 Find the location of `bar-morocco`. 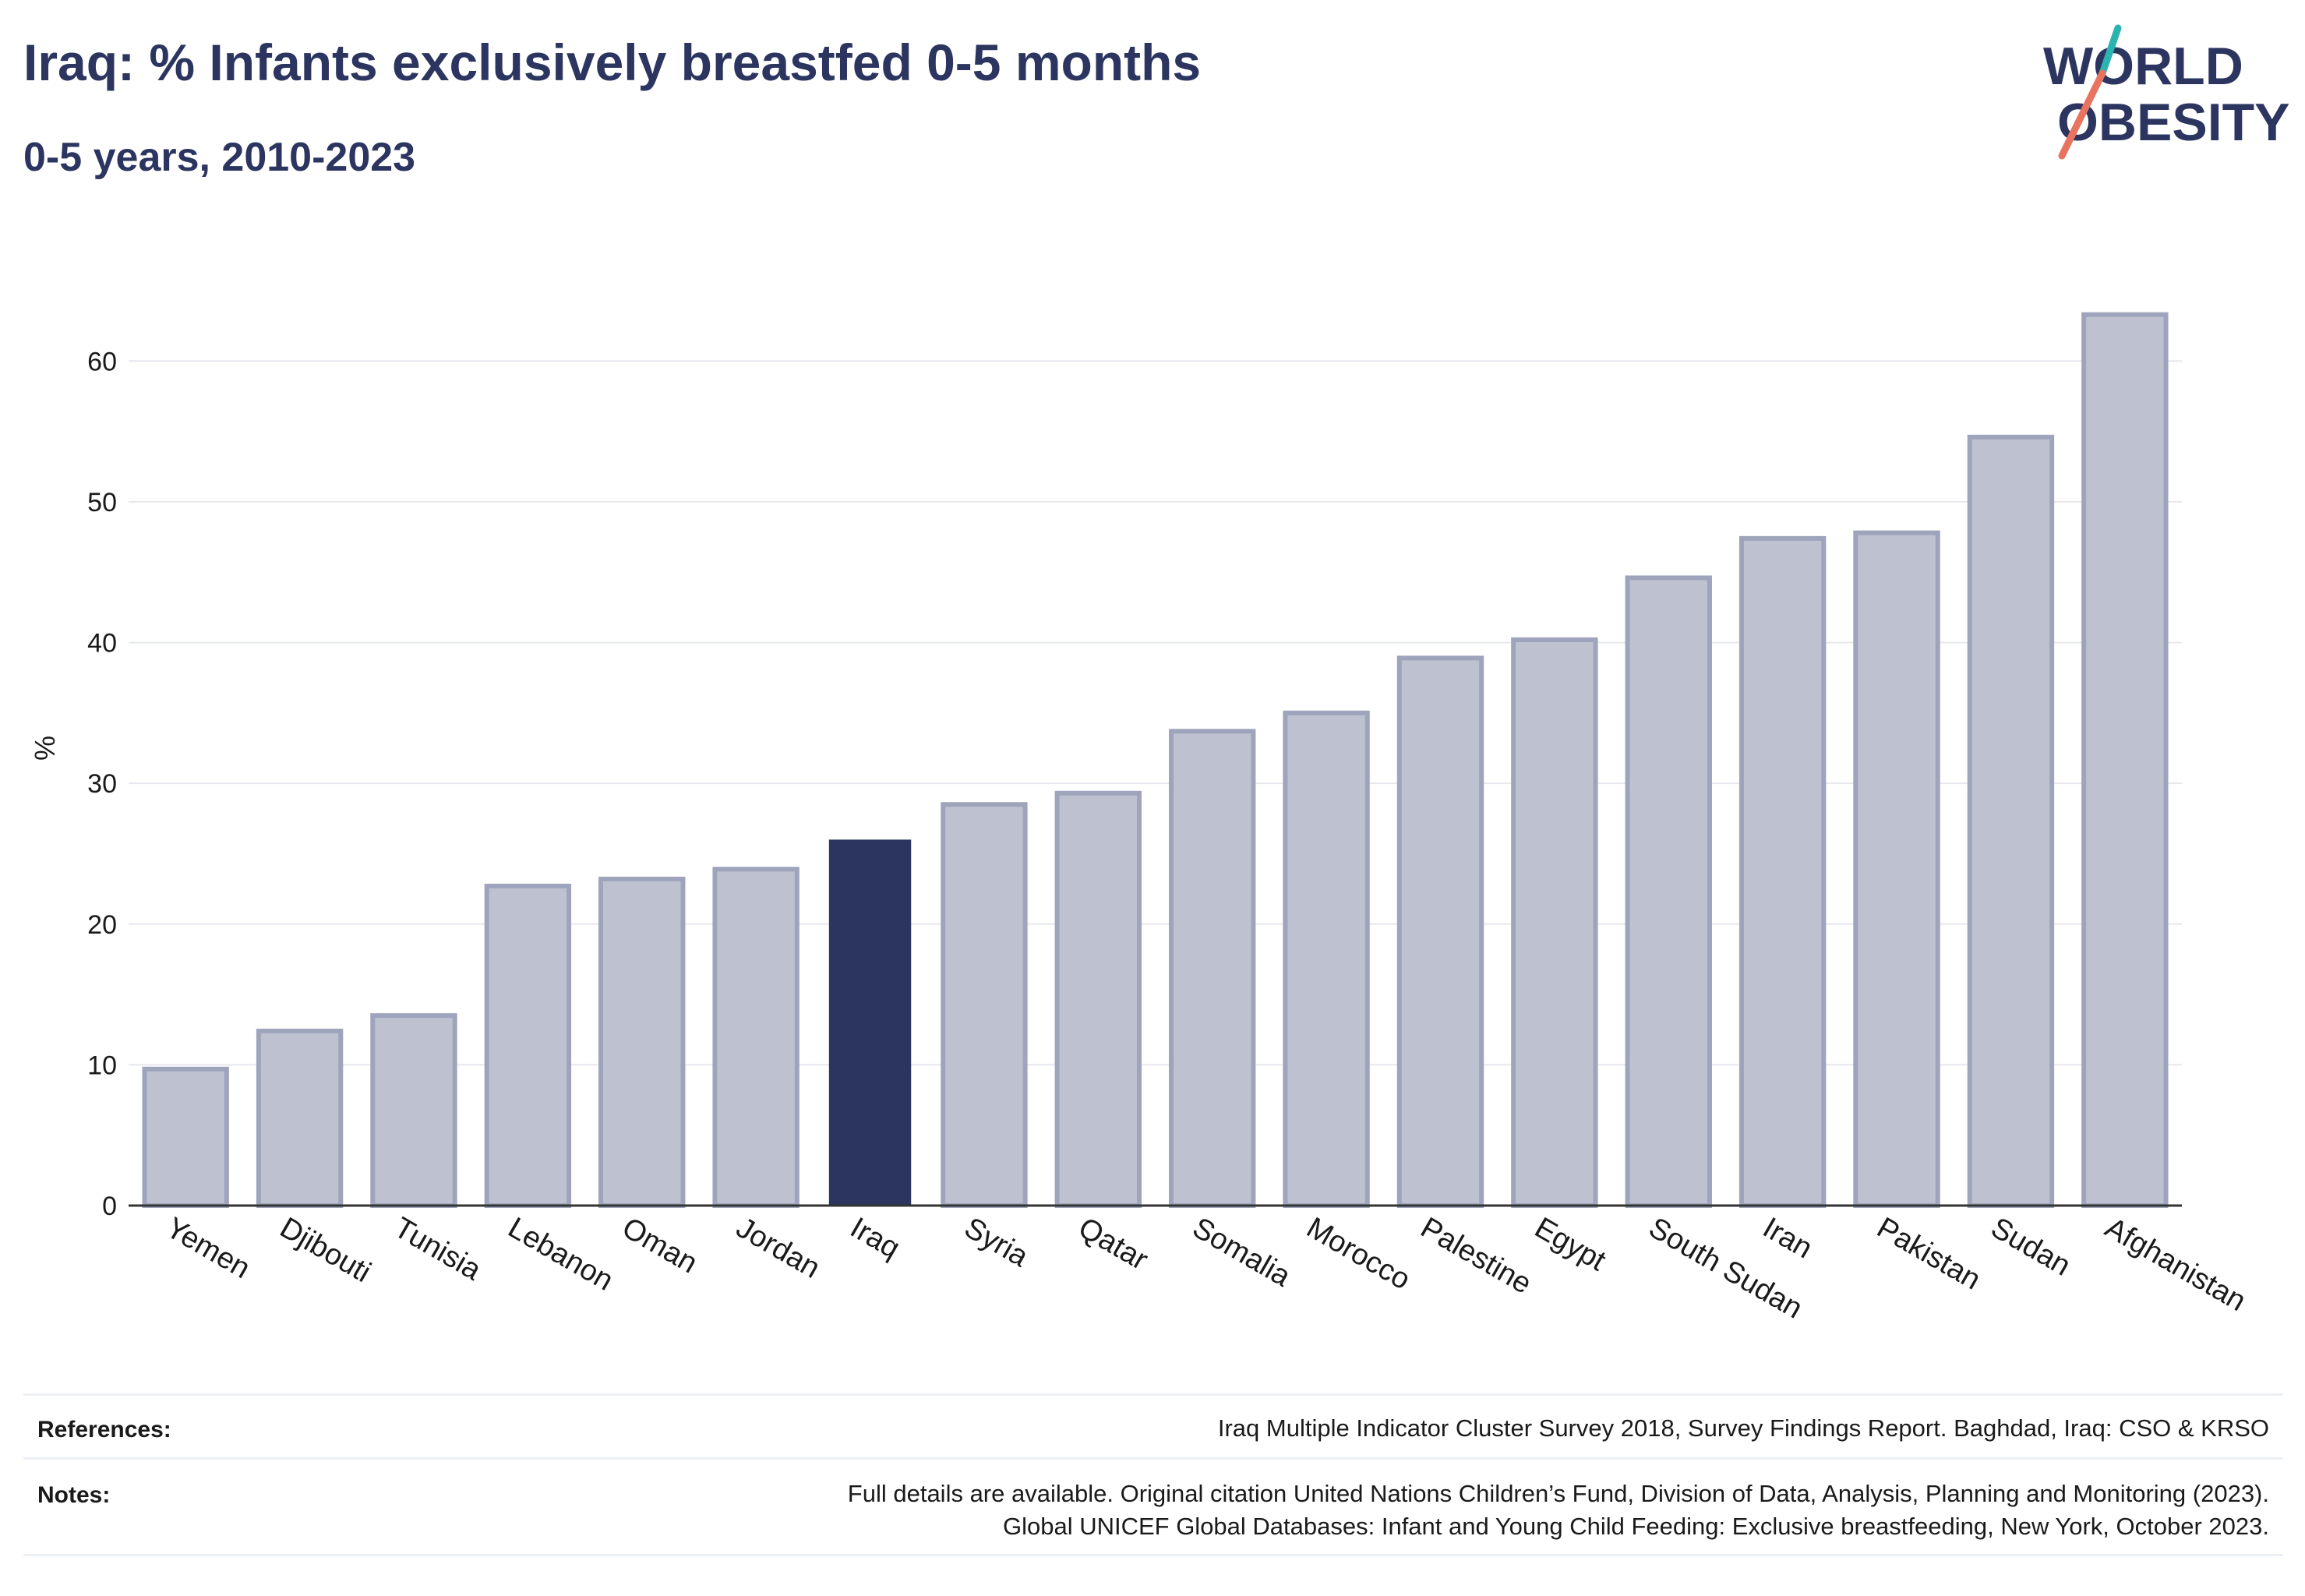

bar-morocco is located at coordinates (1326, 959).